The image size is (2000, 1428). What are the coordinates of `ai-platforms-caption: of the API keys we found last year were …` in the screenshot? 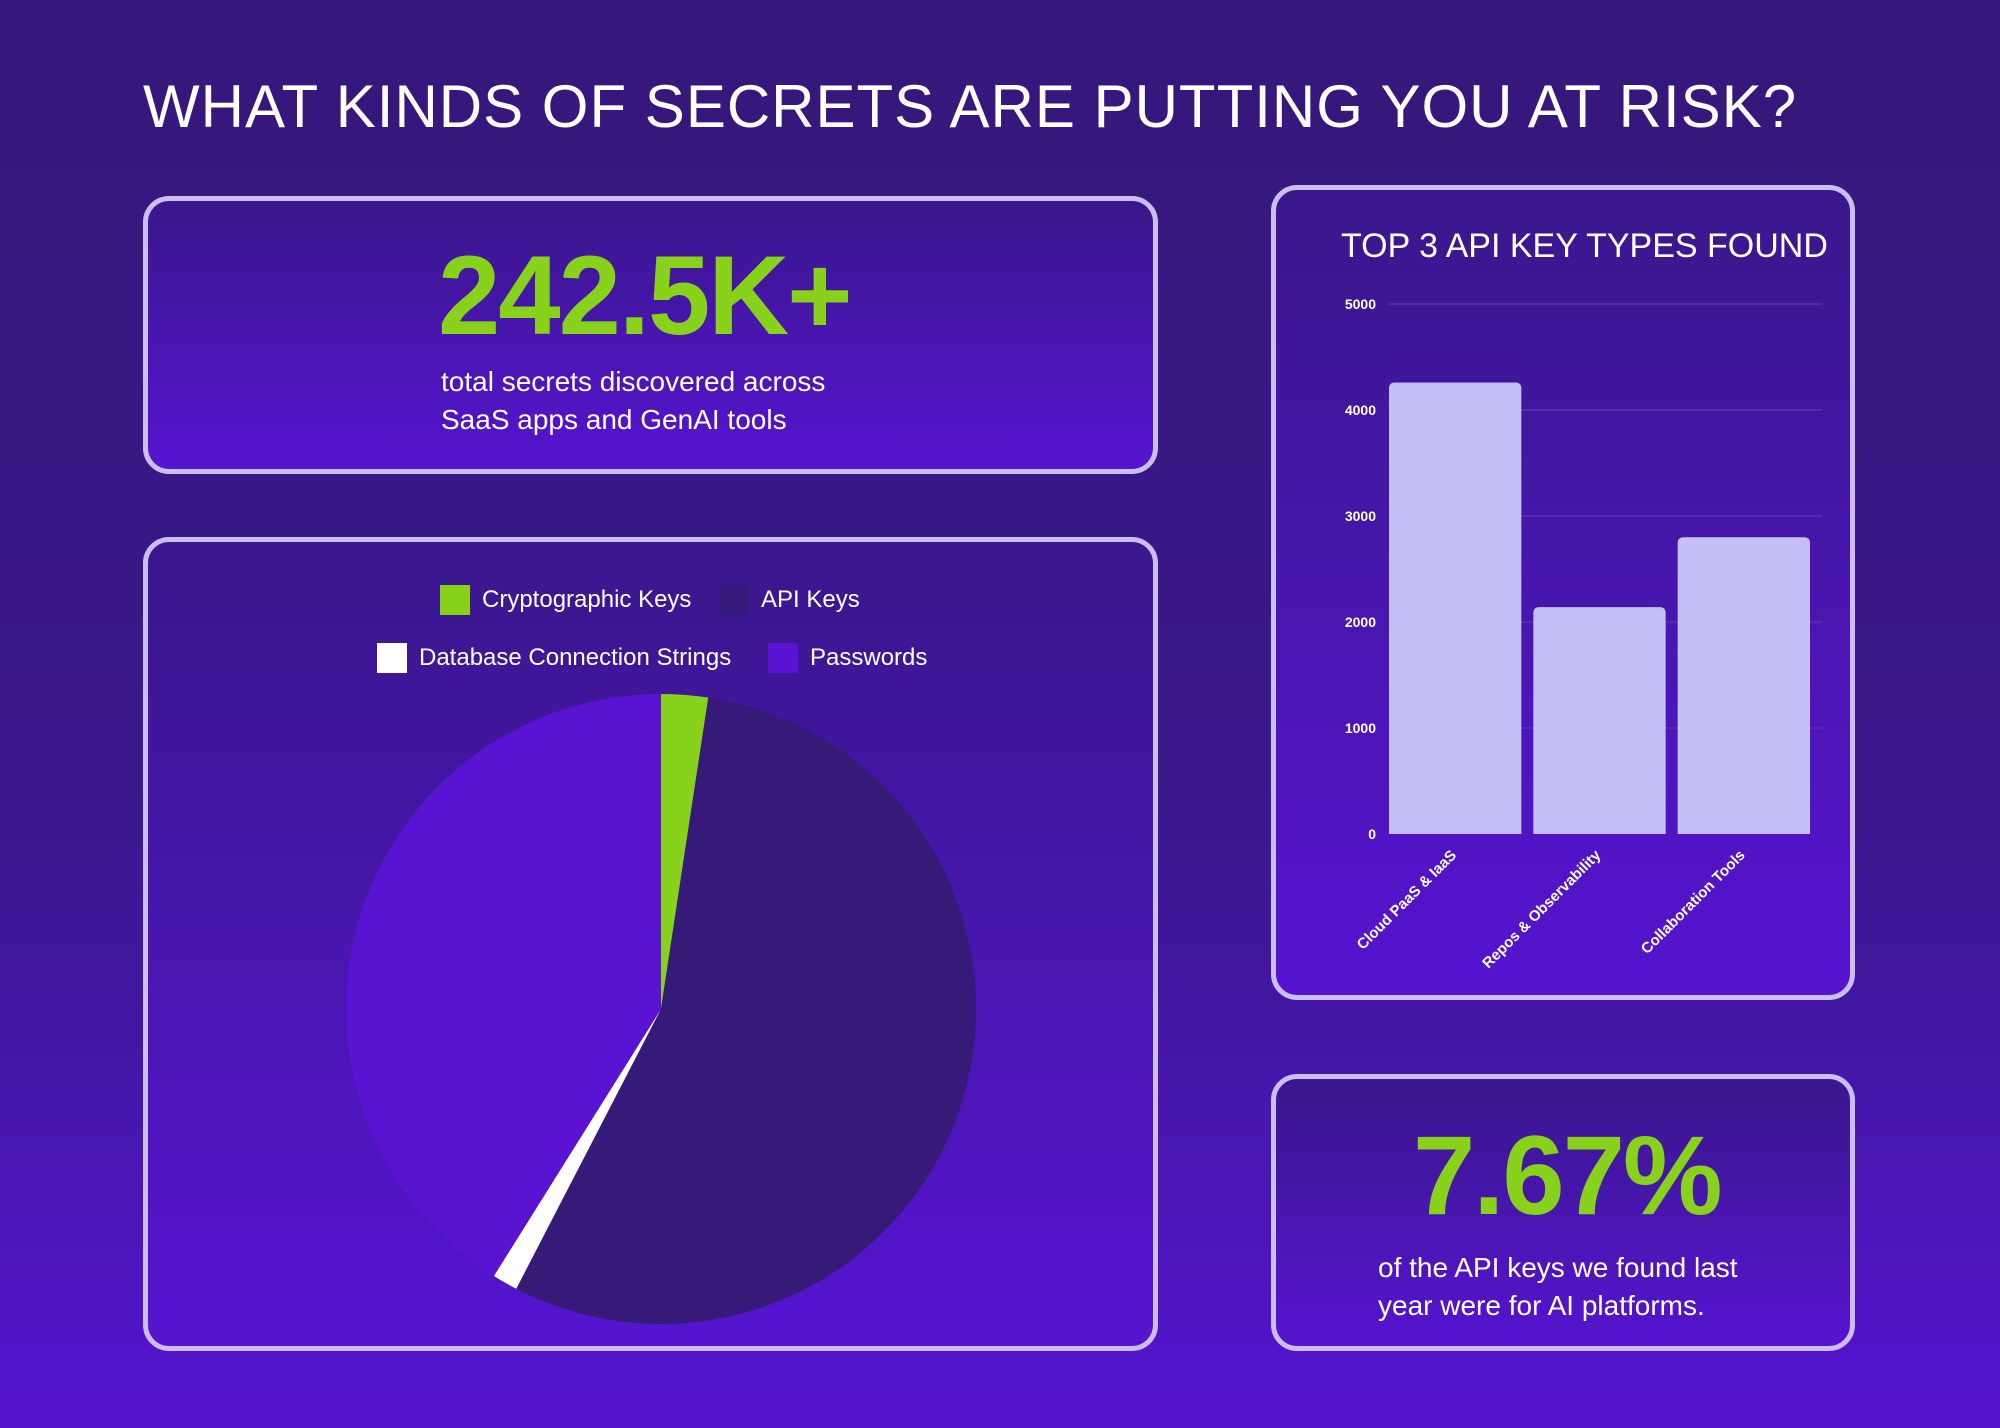 It's located at (1588, 1287).